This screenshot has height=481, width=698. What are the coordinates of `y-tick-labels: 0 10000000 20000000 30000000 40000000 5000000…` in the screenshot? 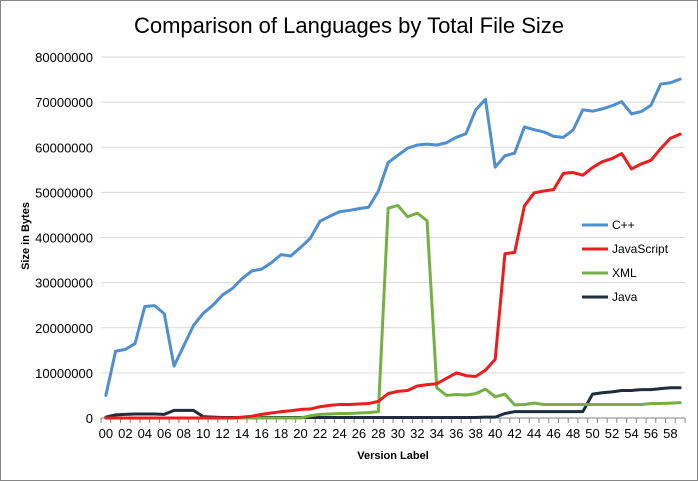 It's located at (64, 238).